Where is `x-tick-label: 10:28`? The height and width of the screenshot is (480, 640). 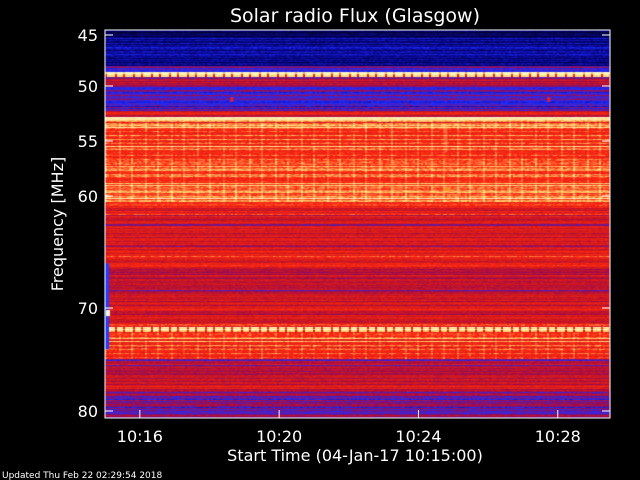 x-tick-label: 10:28 is located at coordinates (558, 436).